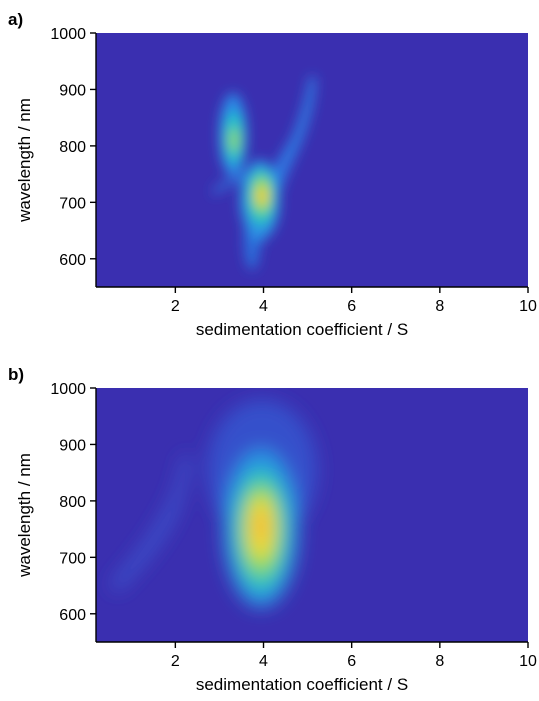  I want to click on panel-b-x-tick-label: 6, so click(351, 661).